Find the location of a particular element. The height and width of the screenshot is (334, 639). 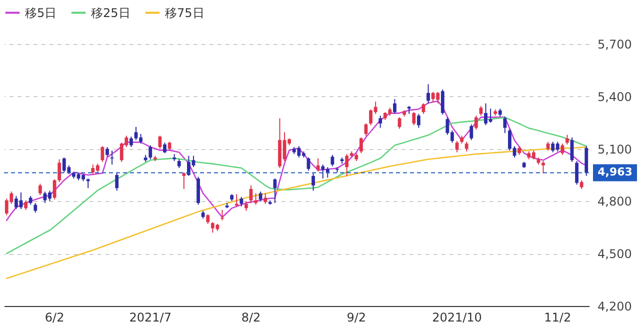

y-tick-label: 5,700 is located at coordinates (615, 45).